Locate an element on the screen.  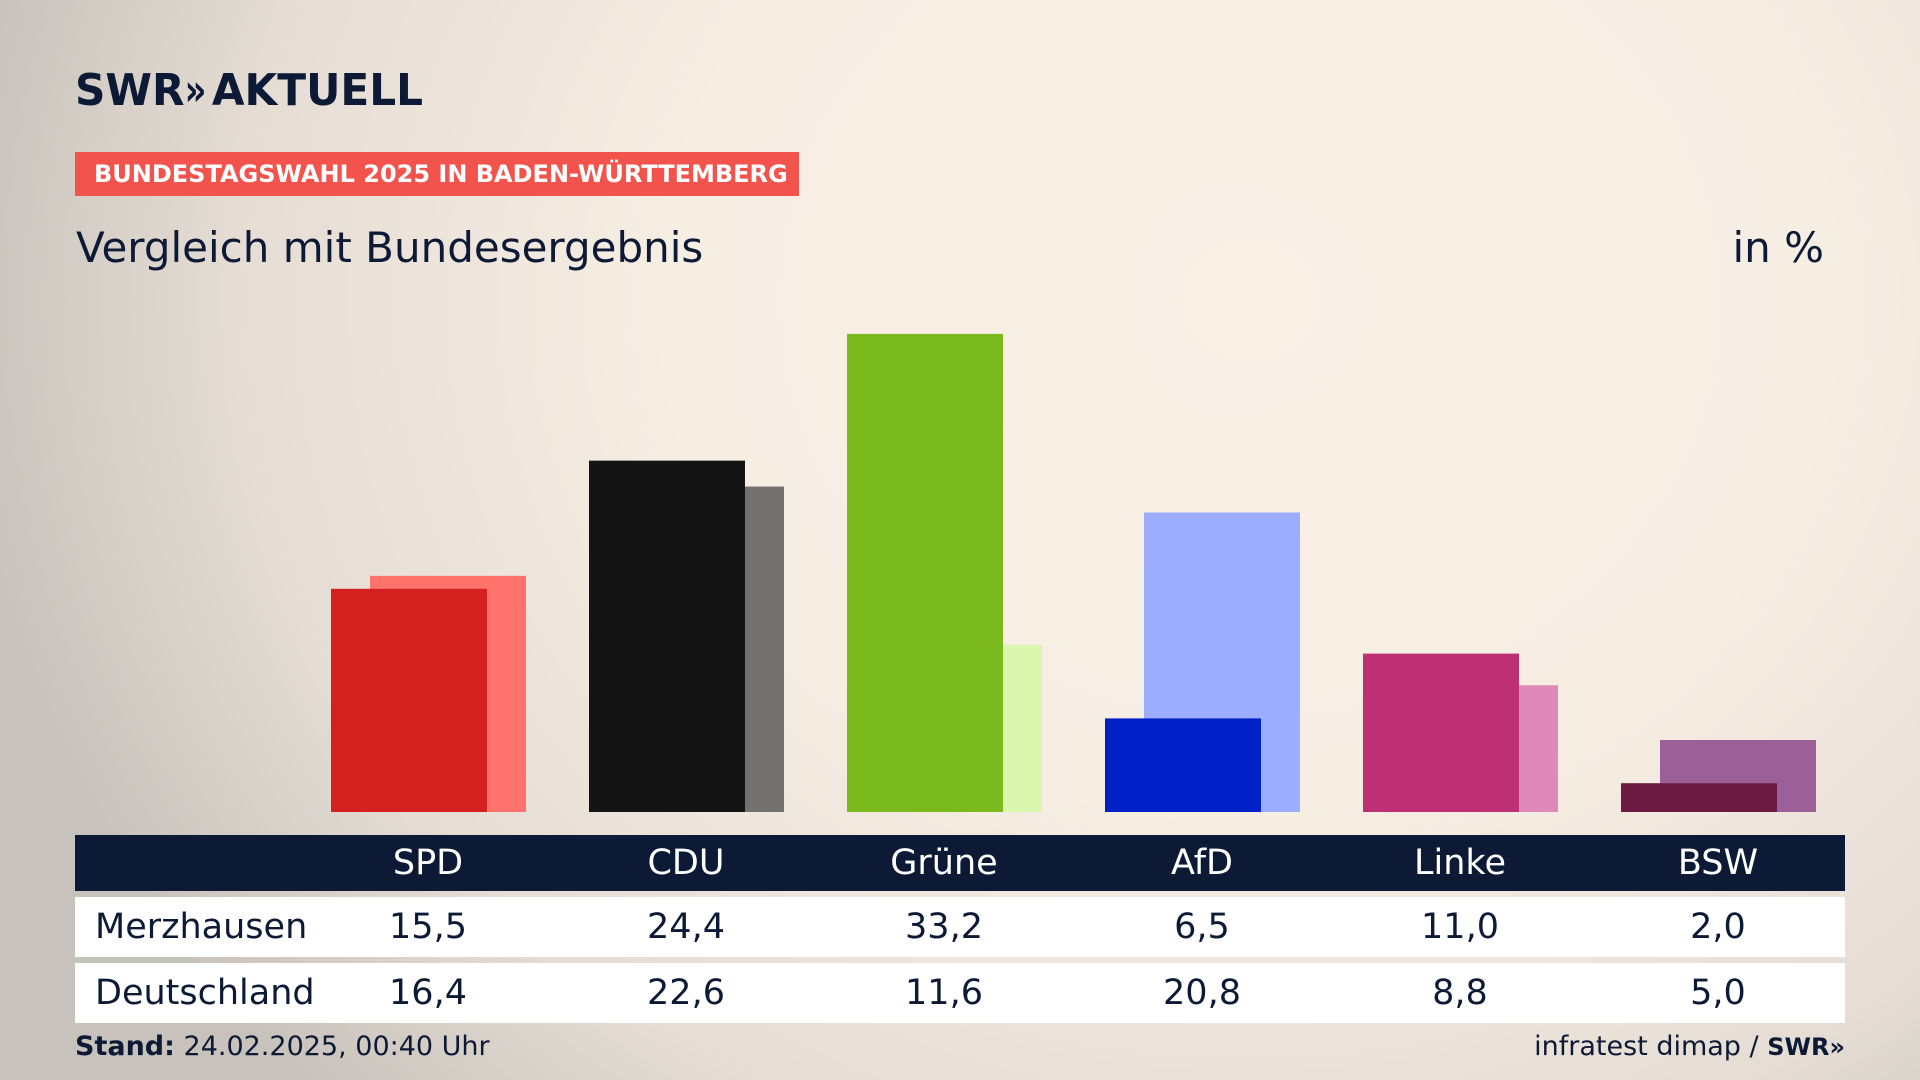
table-row-merzhausen: Merzhausen 15,5 24,4 33,2 6,5 11,0 2,0 is located at coordinates (960, 927).